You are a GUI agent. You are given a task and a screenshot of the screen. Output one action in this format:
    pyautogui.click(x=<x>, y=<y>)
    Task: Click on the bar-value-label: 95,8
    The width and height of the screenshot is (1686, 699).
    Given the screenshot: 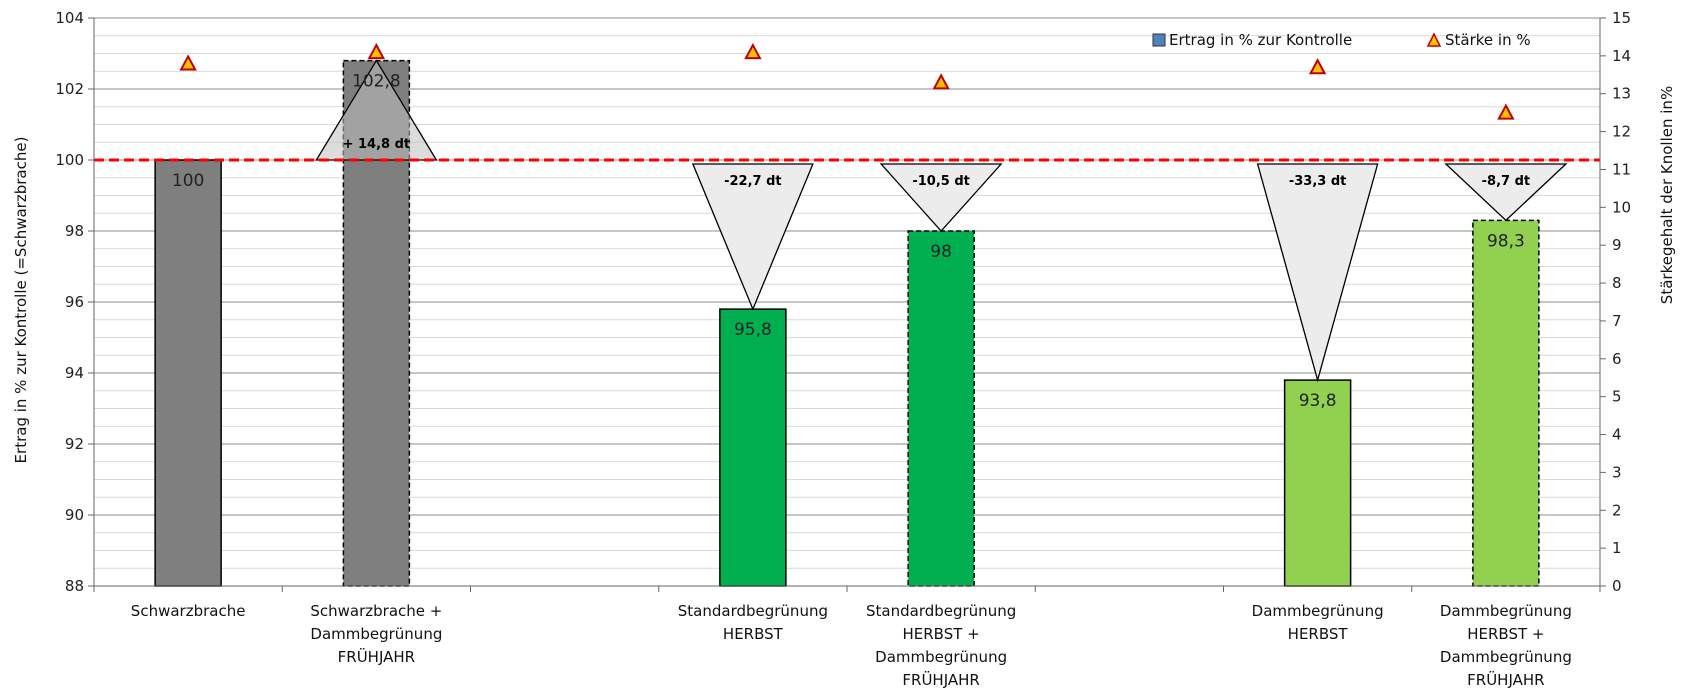 What is the action you would take?
    pyautogui.click(x=753, y=330)
    